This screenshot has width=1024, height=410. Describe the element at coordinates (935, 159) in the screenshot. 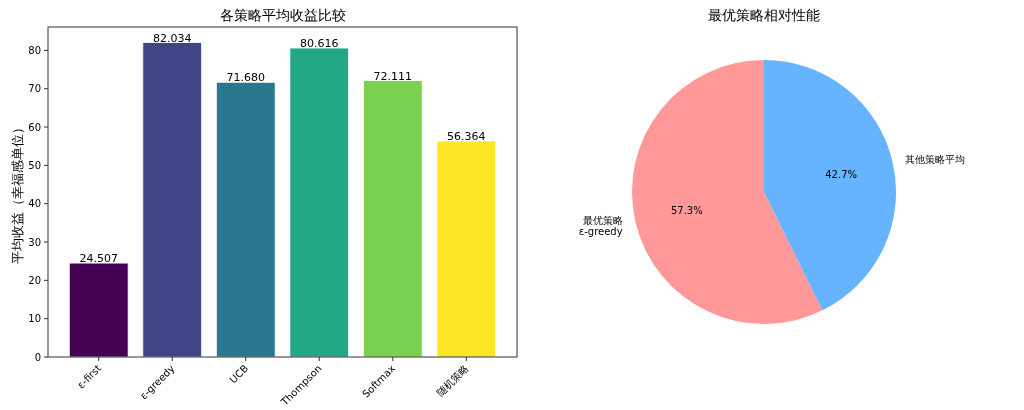

I see `slice-label: 其他策略平均` at that location.